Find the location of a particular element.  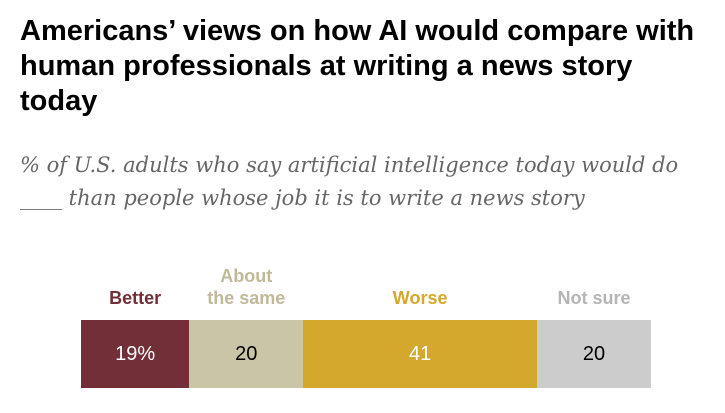

bar-segment: 19% is located at coordinates (135, 354).